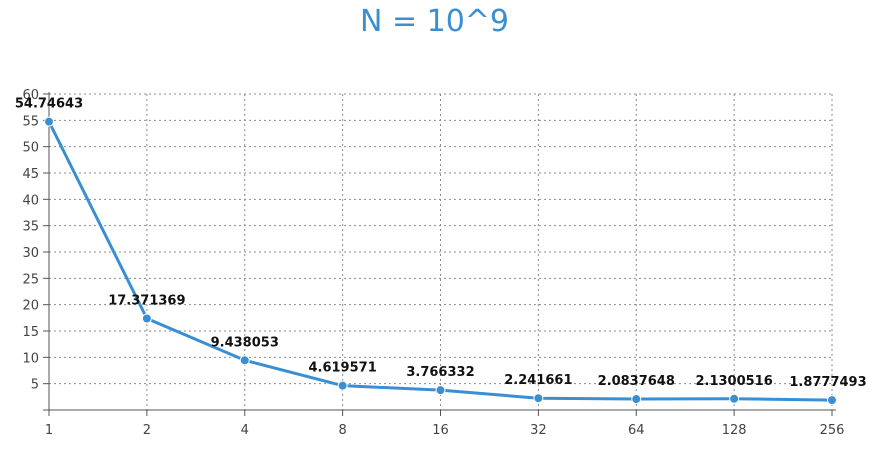 The width and height of the screenshot is (869, 456). Describe the element at coordinates (827, 382) in the screenshot. I see `data-label: 1.8777493` at that location.